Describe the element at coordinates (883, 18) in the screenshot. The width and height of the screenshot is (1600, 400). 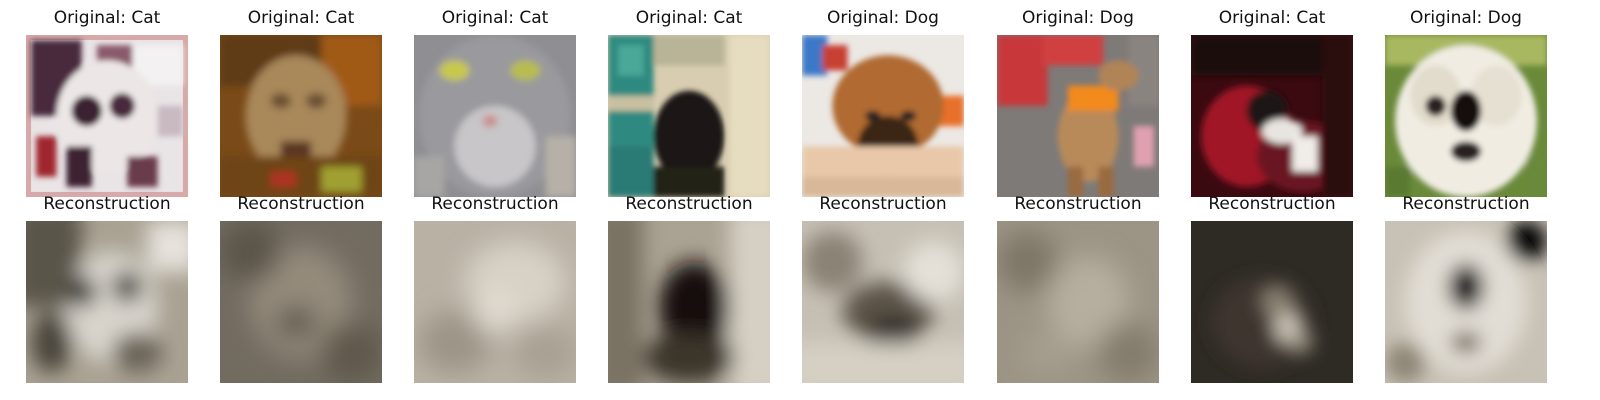
I see `original-title-5: Original: Dog` at that location.